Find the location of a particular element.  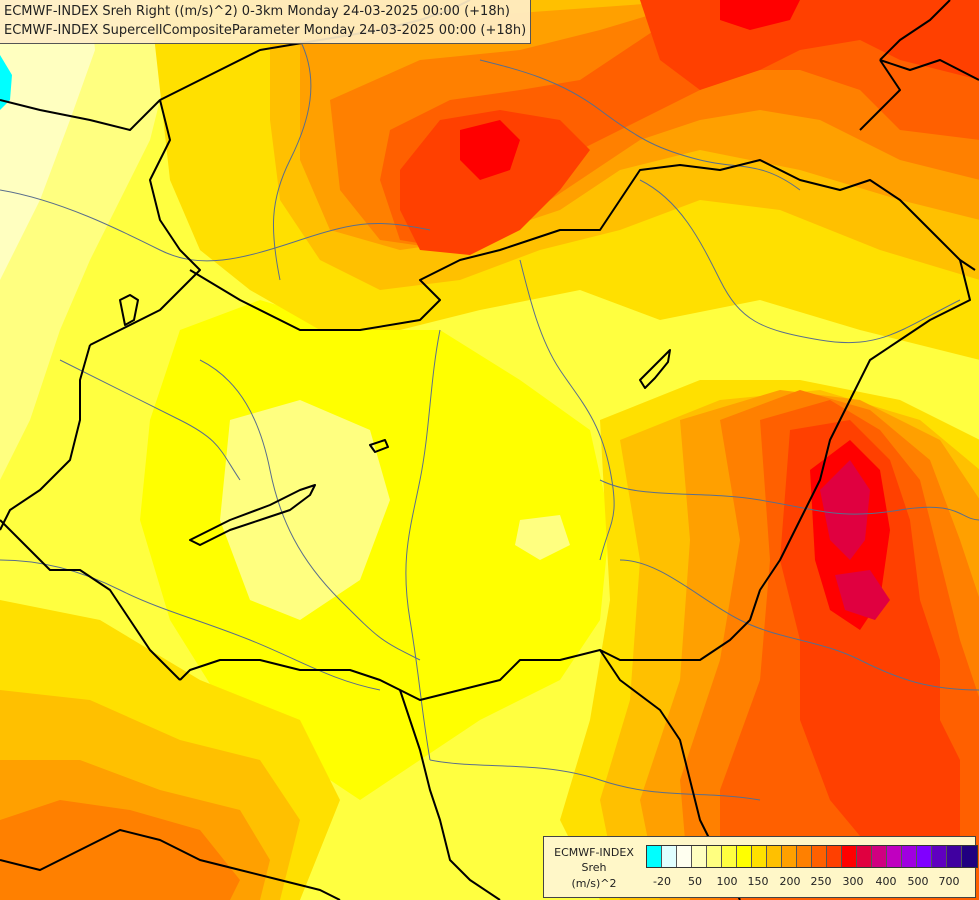

field-light-east is located at coordinates (542, 537).